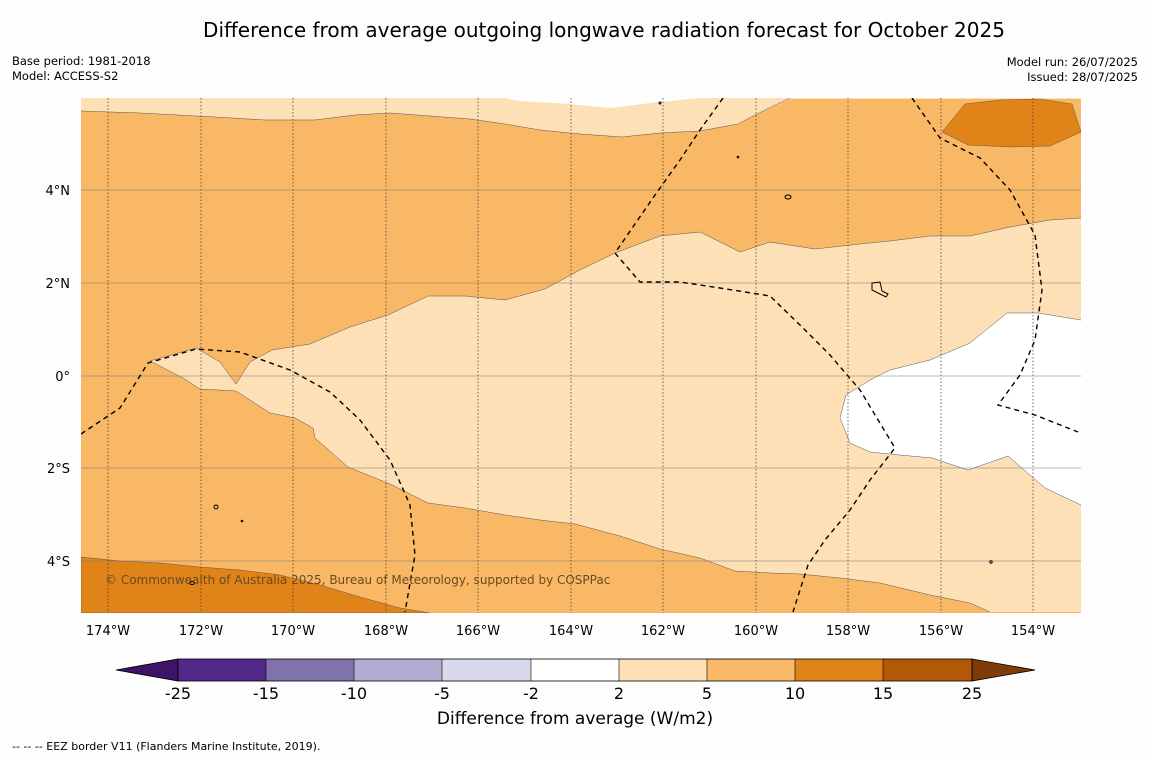 Image resolution: width=1150 pixels, height=758 pixels. I want to click on lon-label: 160°W, so click(756, 631).